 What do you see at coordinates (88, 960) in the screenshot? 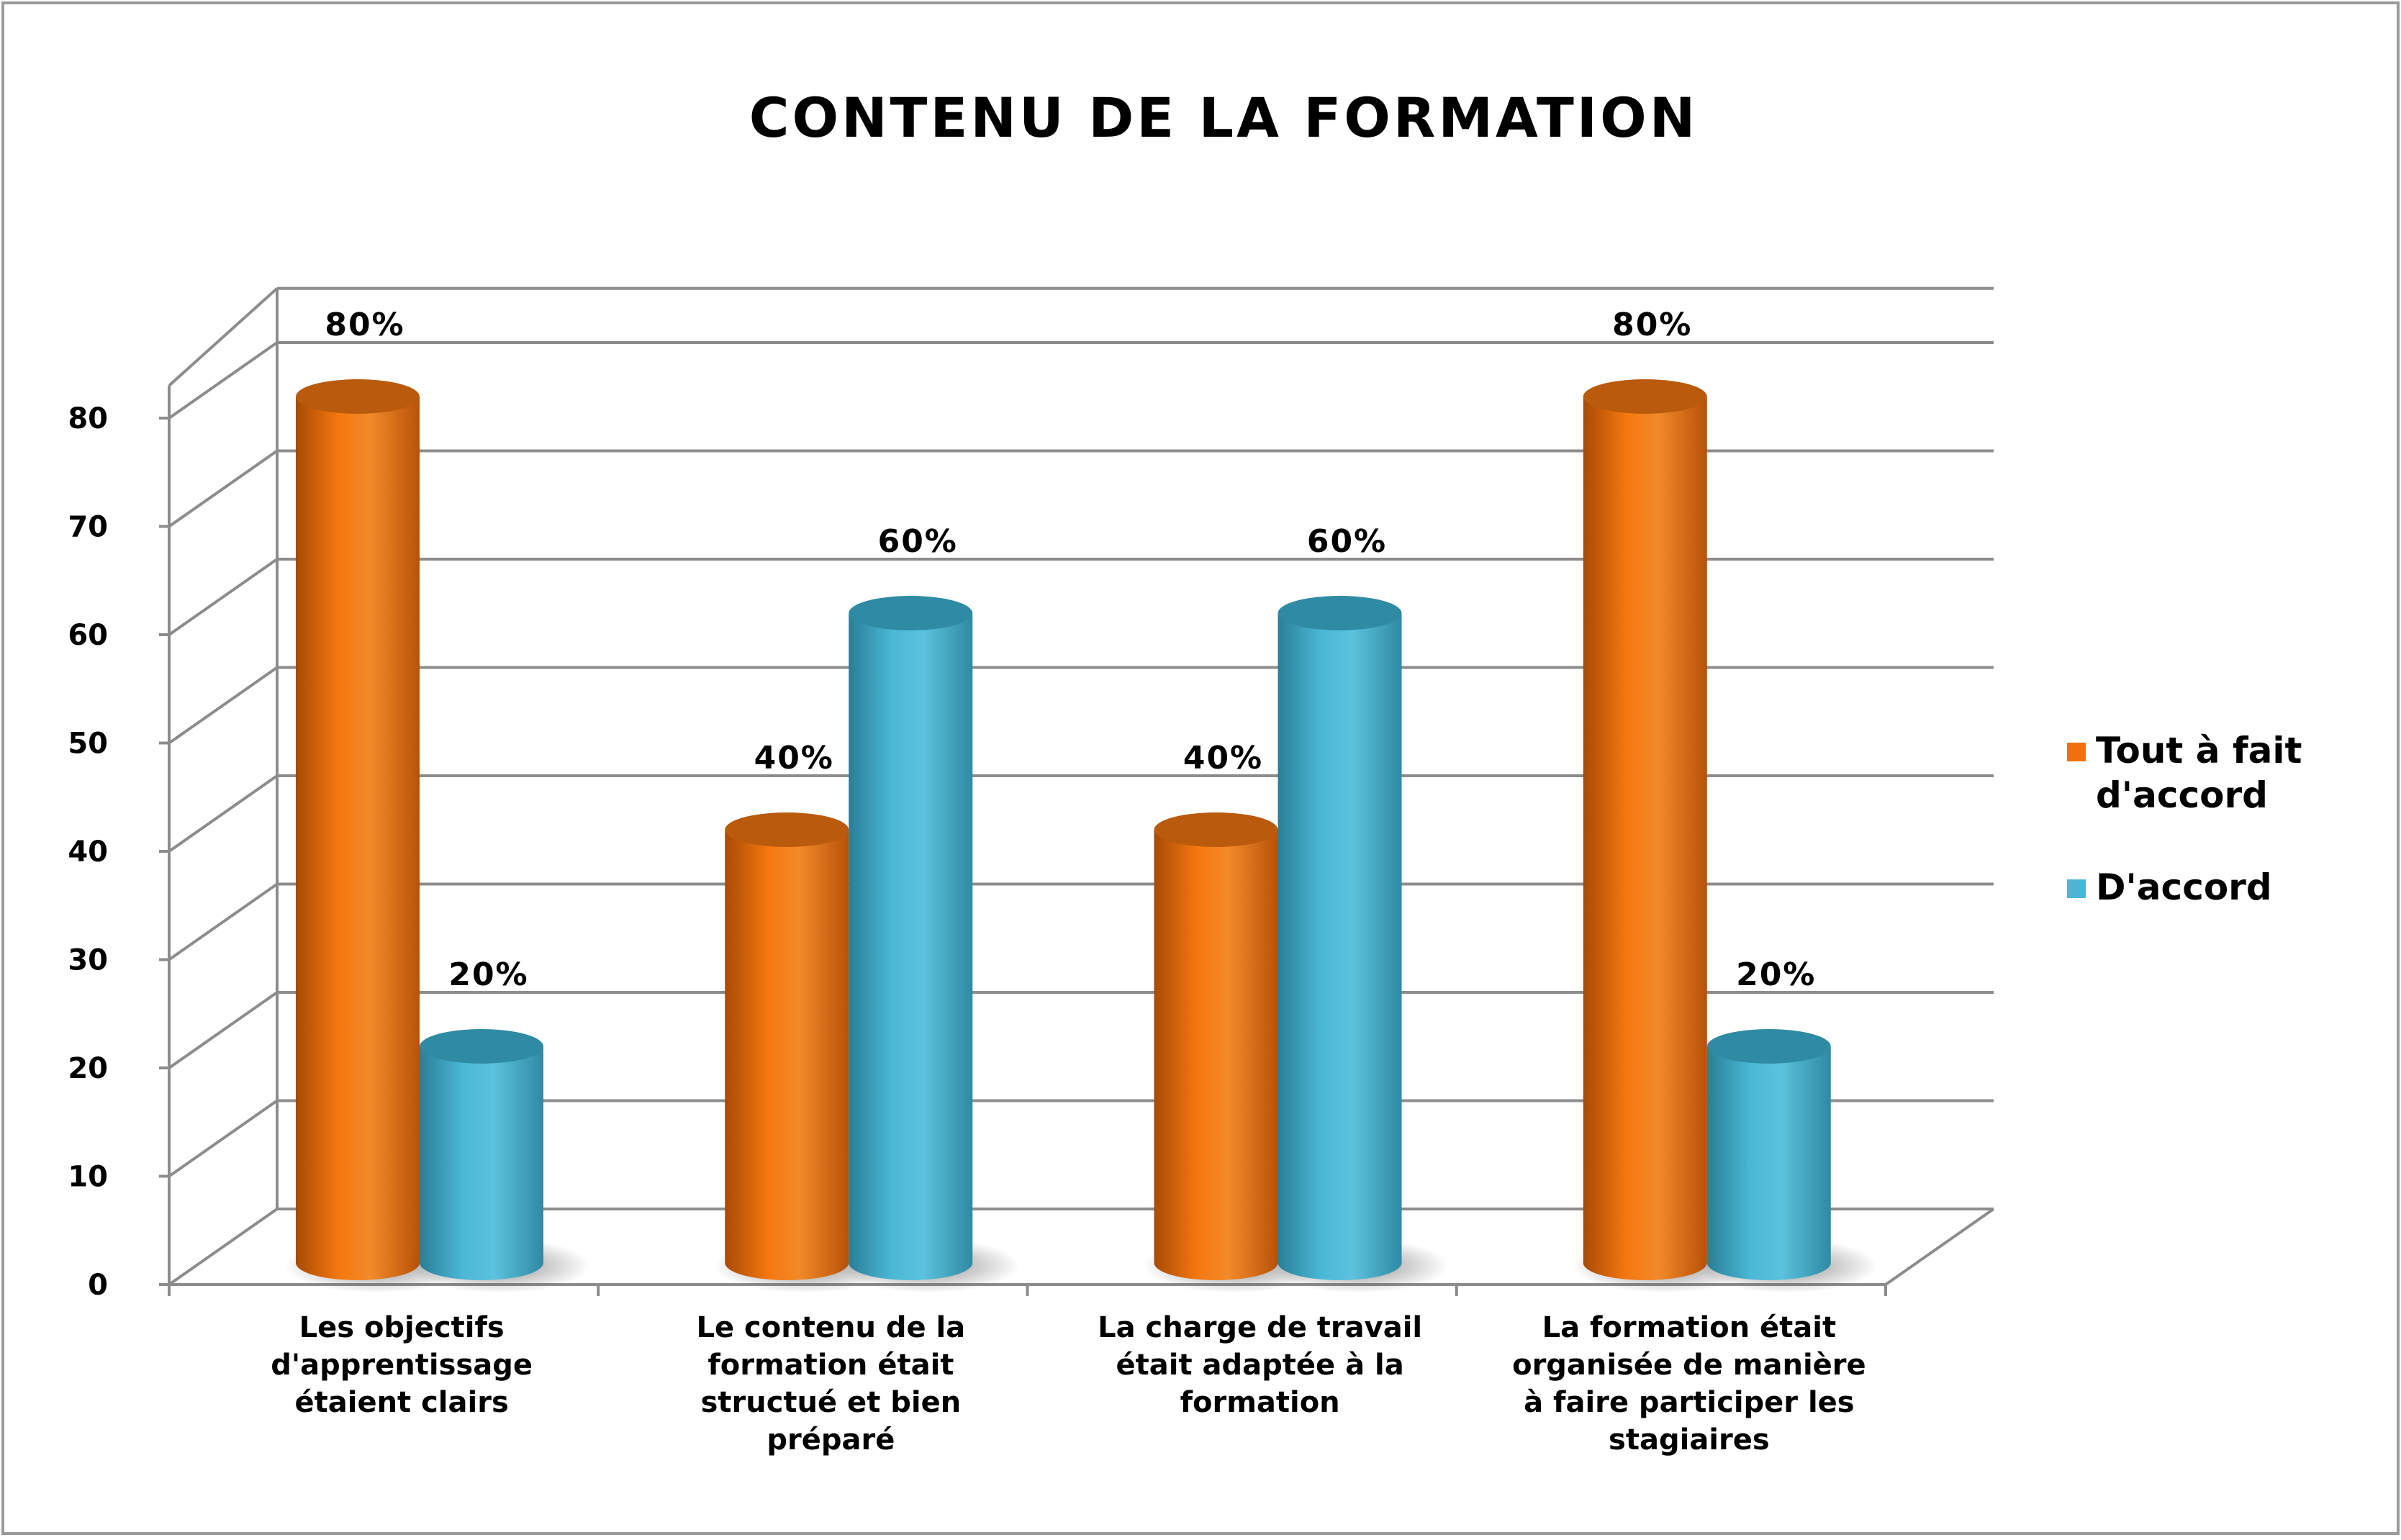
I see `y-tick-label: 30` at bounding box center [88, 960].